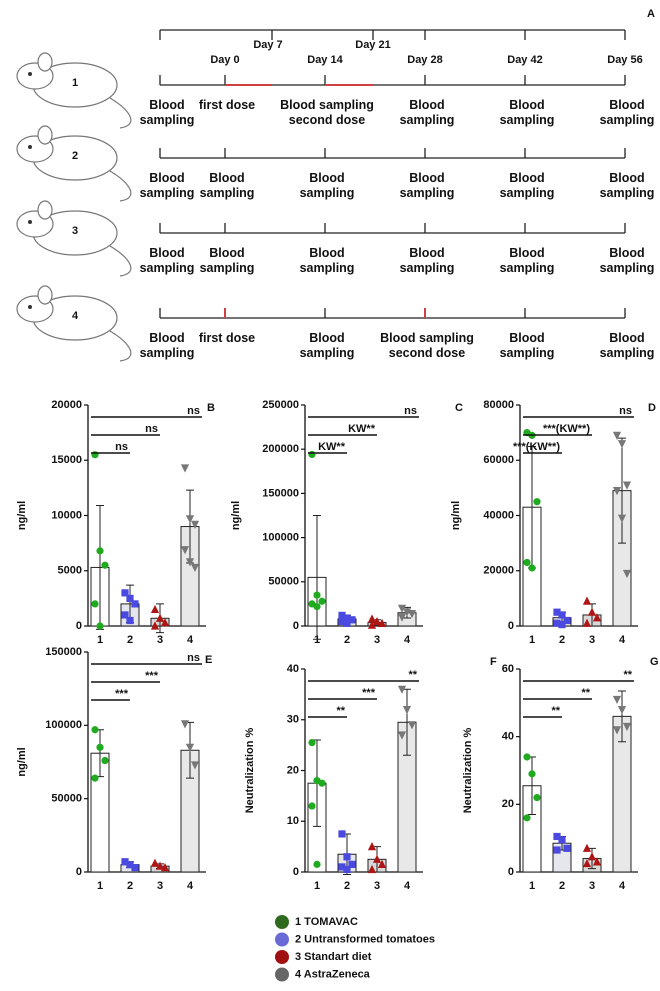  Describe the element at coordinates (63, 725) in the screenshot. I see `y-tick-label: 100000` at that location.